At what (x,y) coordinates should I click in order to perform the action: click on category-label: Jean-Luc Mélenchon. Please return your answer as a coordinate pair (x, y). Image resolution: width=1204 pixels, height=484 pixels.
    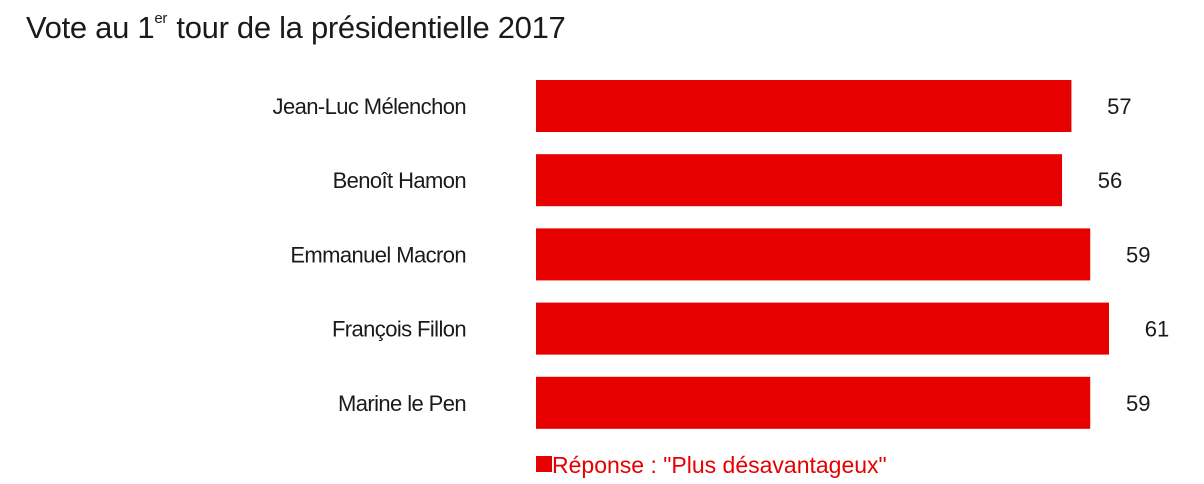
    Looking at the image, I should click on (369, 106).